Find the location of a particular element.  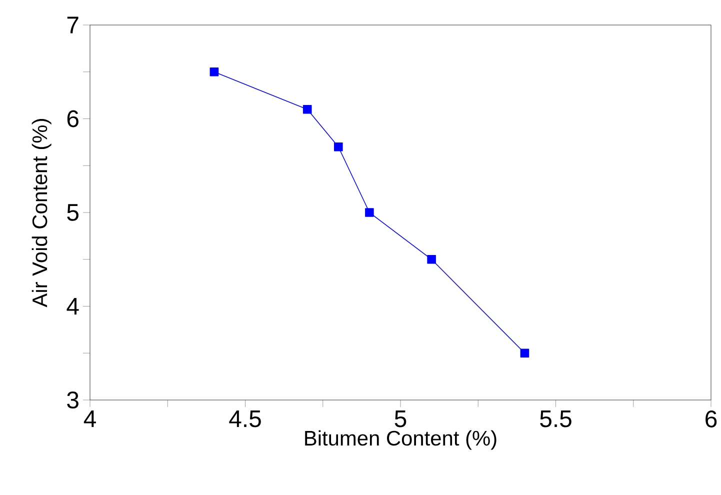

y-tick-label: 7 is located at coordinates (72, 25).